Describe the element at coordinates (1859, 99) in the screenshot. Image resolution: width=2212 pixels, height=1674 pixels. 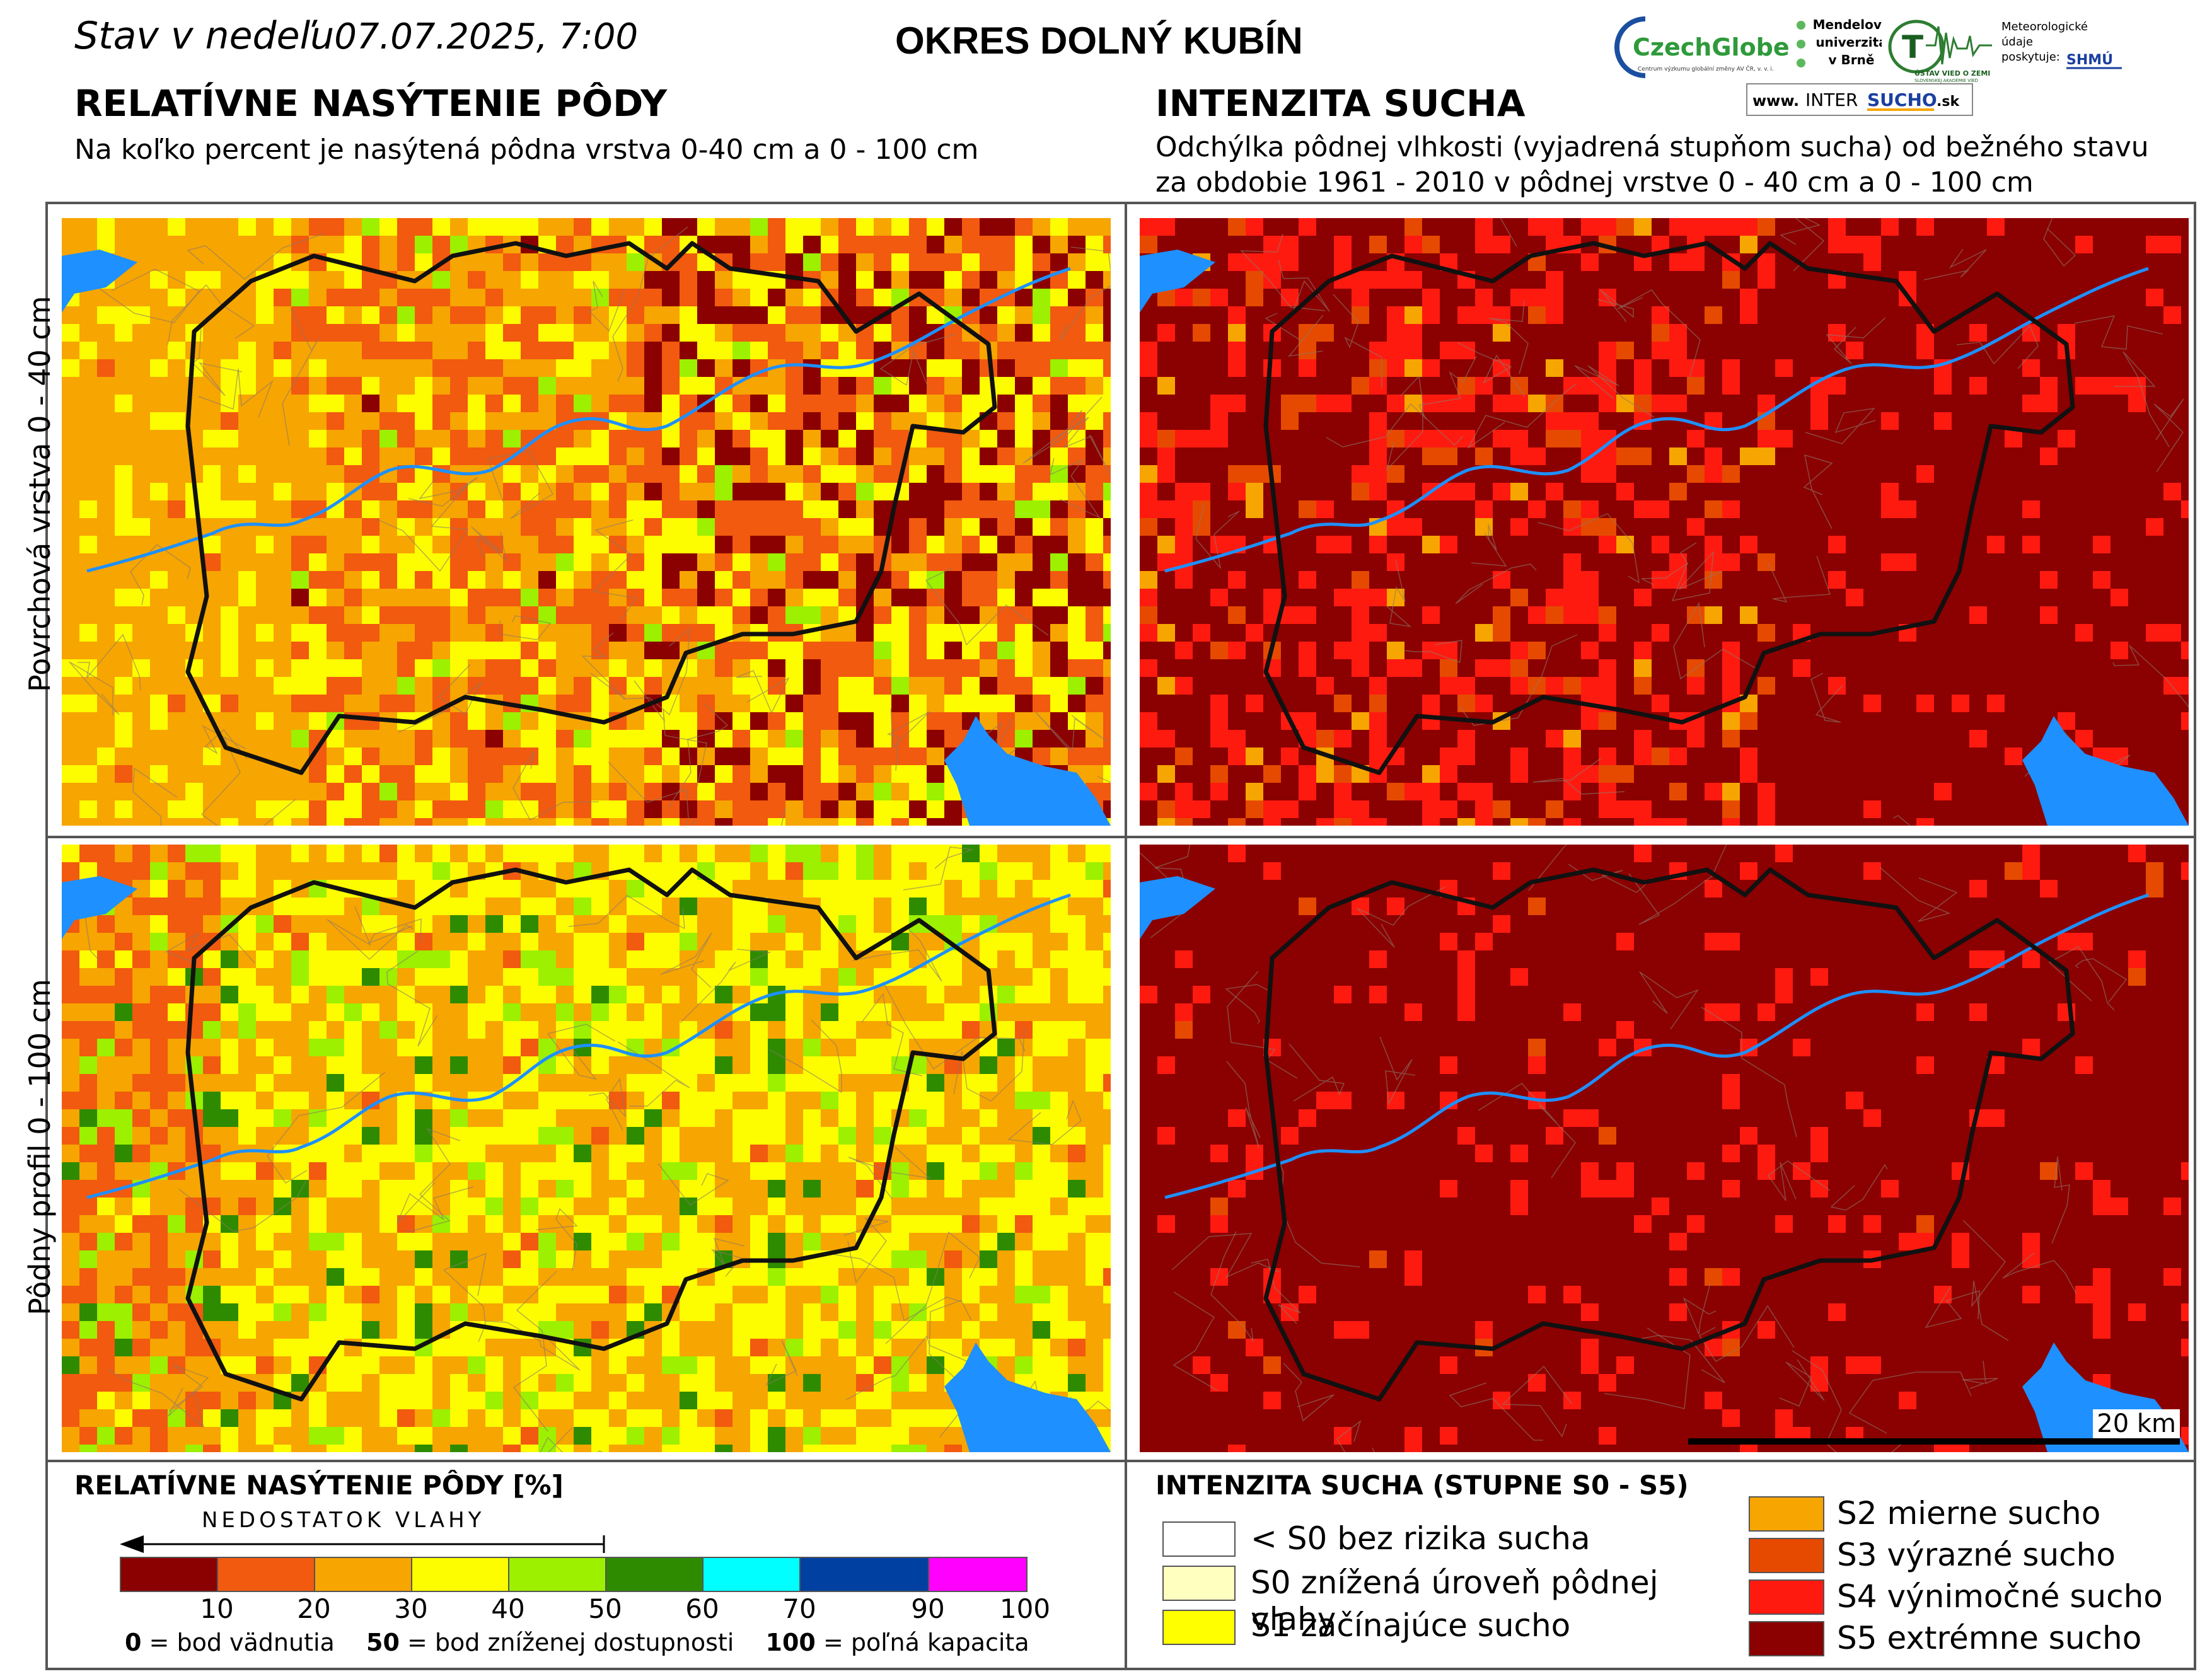
I see `intersucho-link: www. INTER SUCHO .sk` at that location.